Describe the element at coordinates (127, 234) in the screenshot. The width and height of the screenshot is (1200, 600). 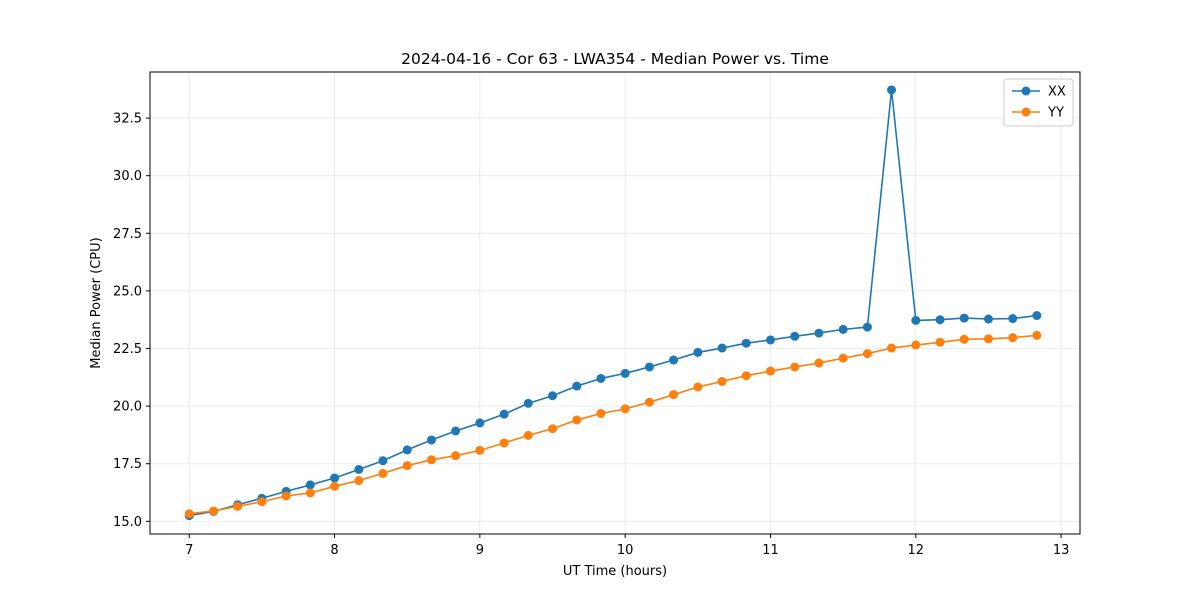
I see `y-tick-label: 27.5` at that location.